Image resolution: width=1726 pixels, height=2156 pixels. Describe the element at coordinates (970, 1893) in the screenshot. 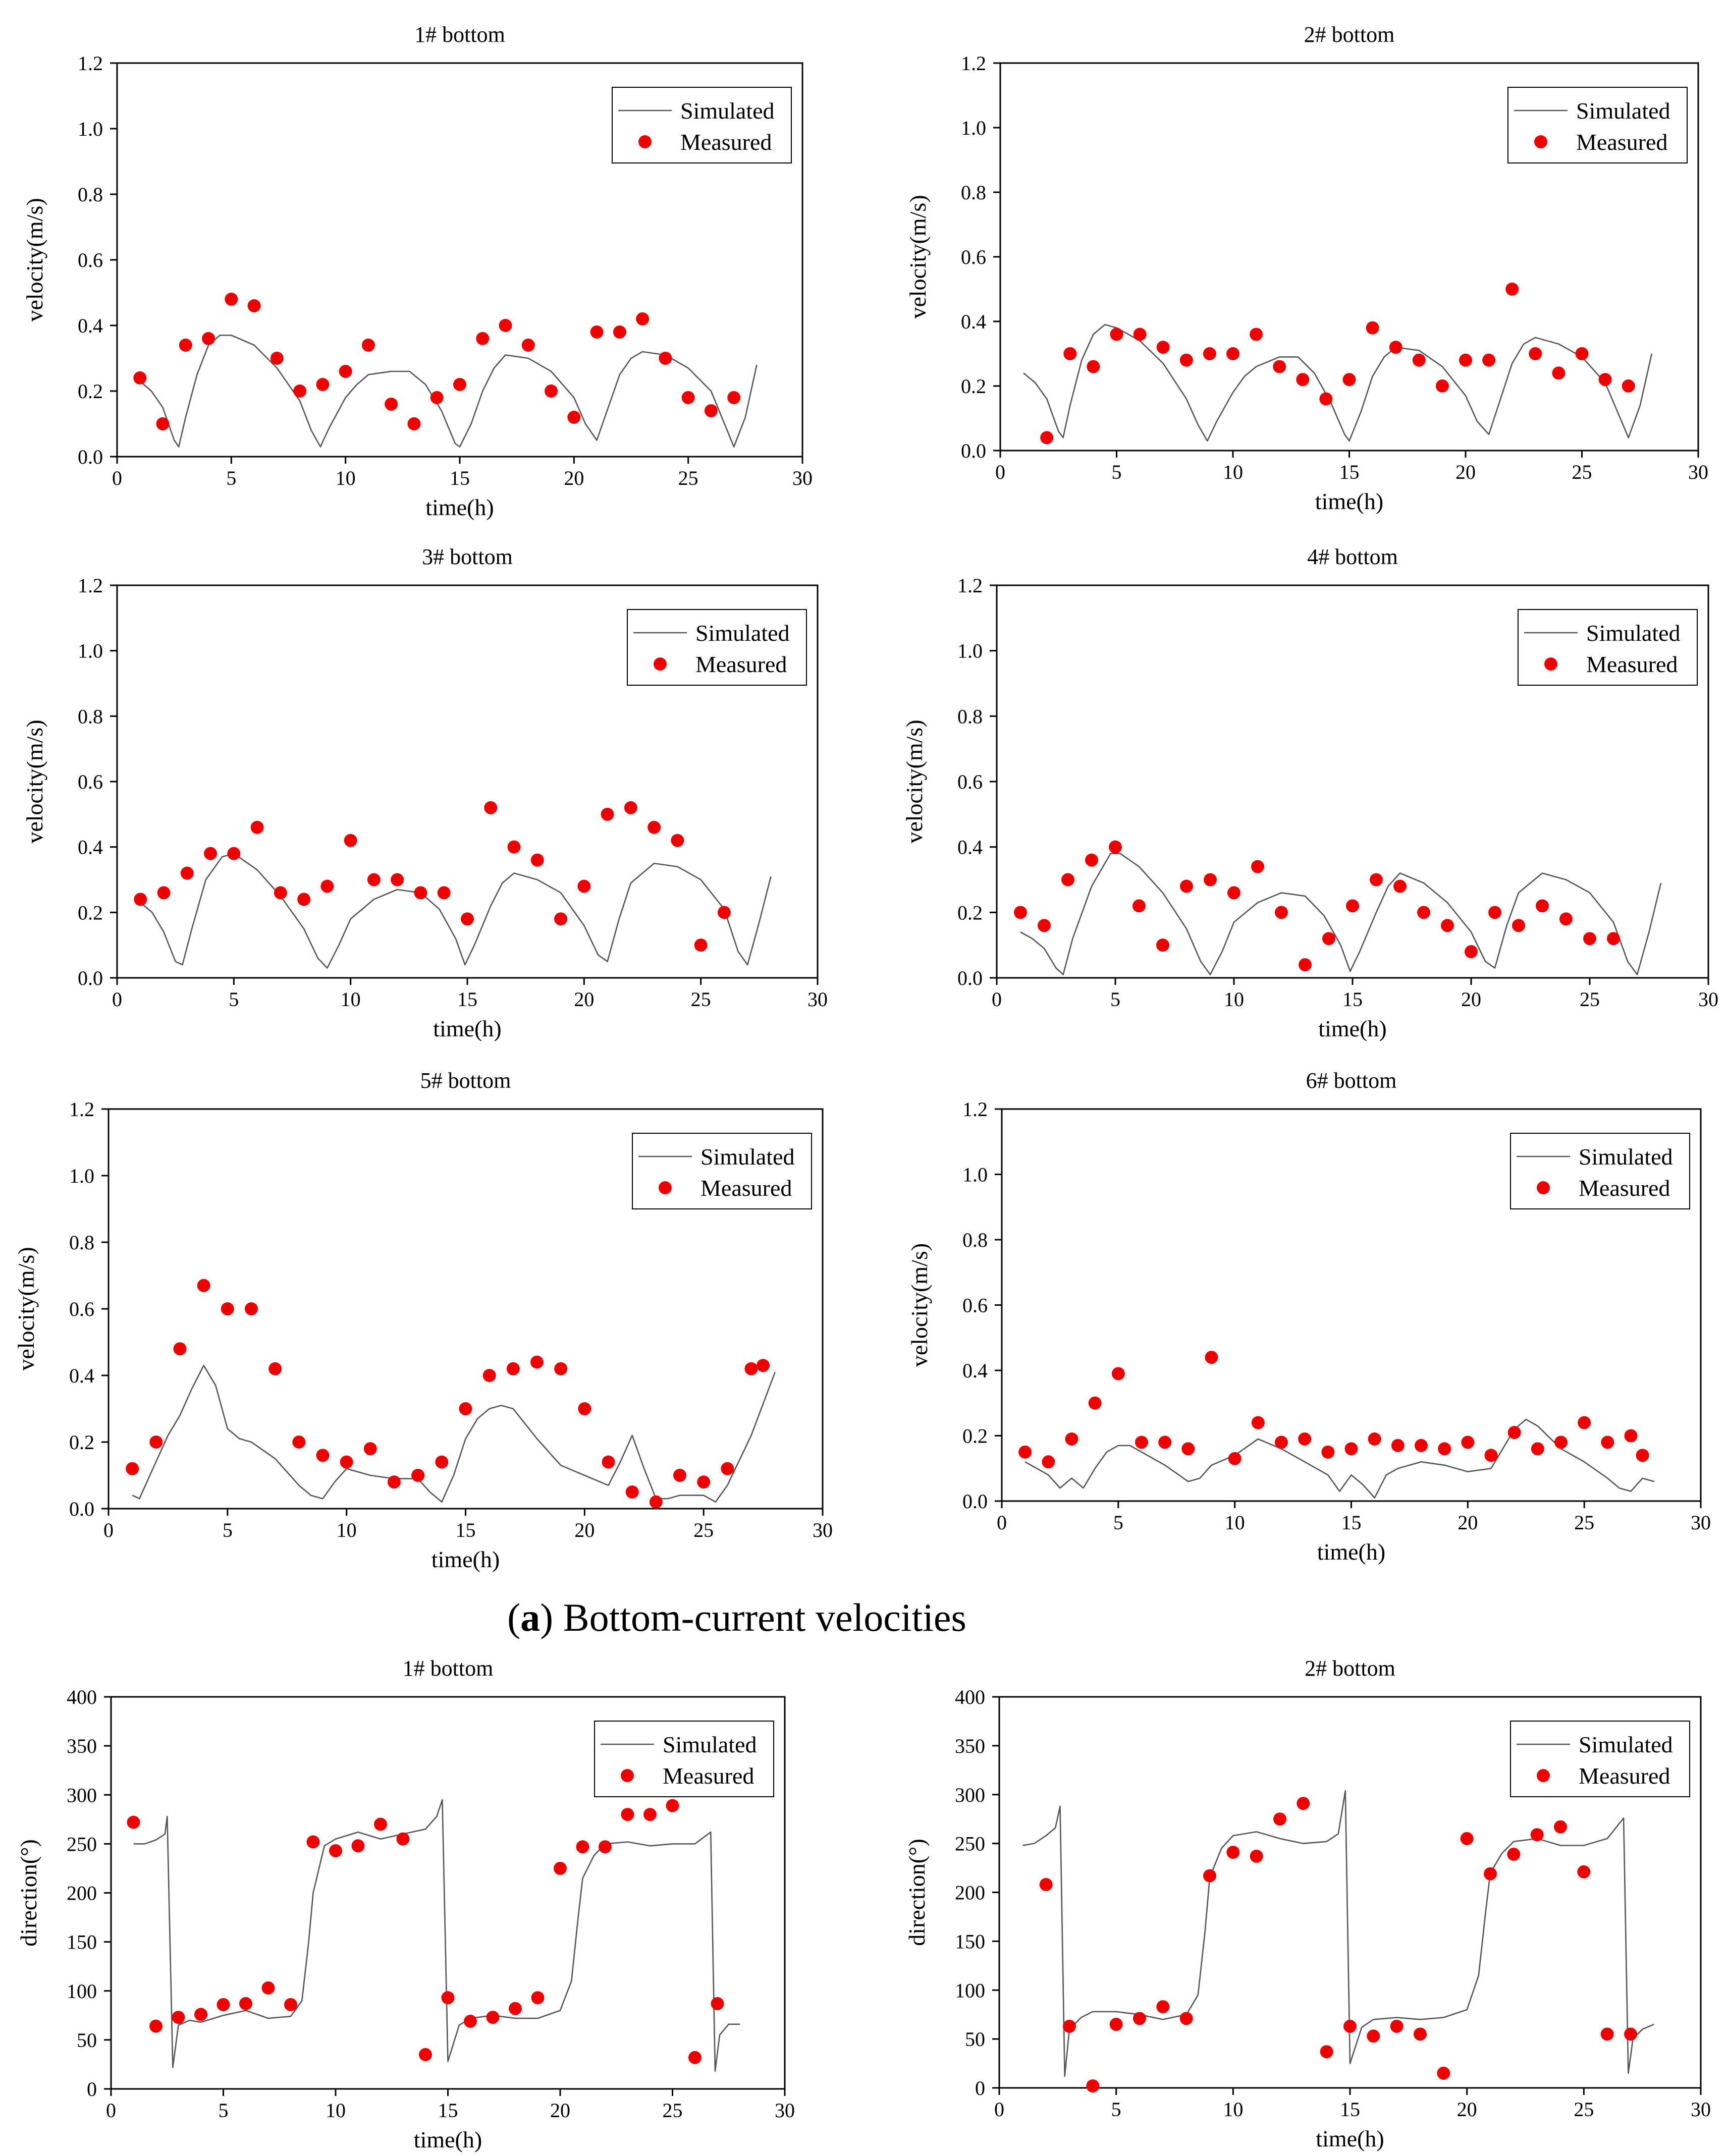

I see `y-tick-label: 200` at that location.